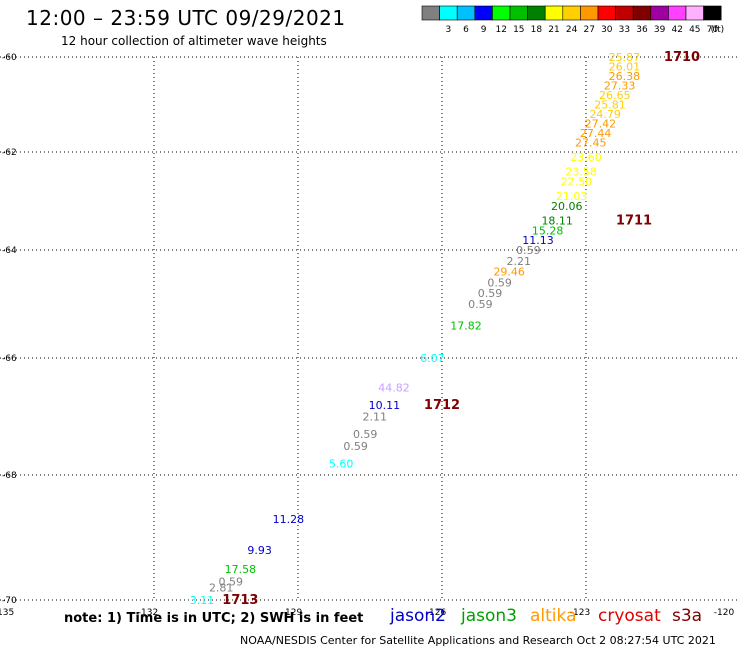 This screenshot has width=740, height=650. What do you see at coordinates (436, 613) in the screenshot?
I see `x-tick-label: -126` at bounding box center [436, 613].